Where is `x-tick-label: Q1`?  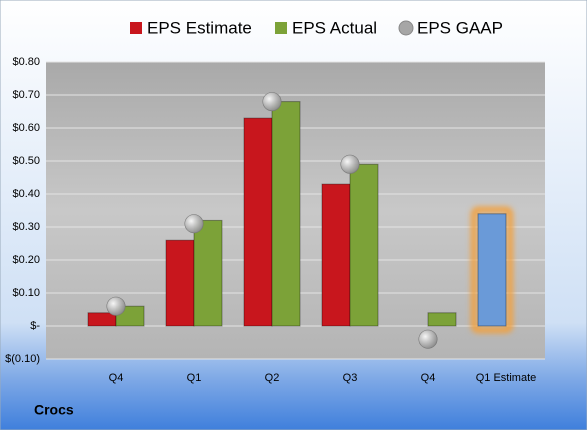 x-tick-label: Q1 is located at coordinates (194, 378).